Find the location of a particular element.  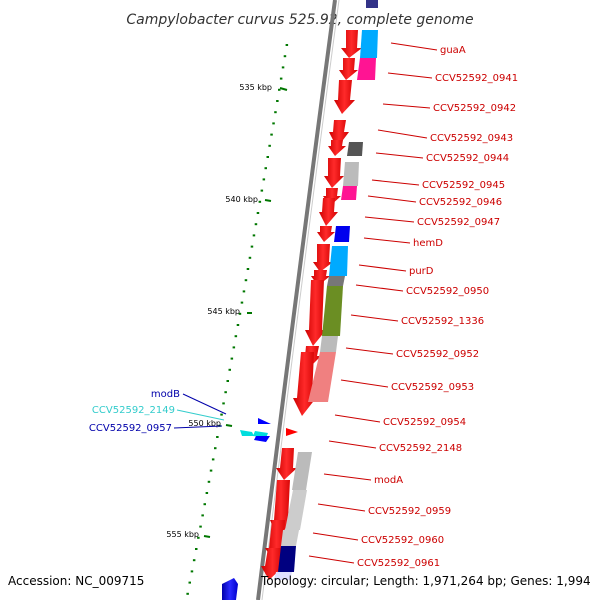

gene-arrow-hemD is located at coordinates (326, 234).